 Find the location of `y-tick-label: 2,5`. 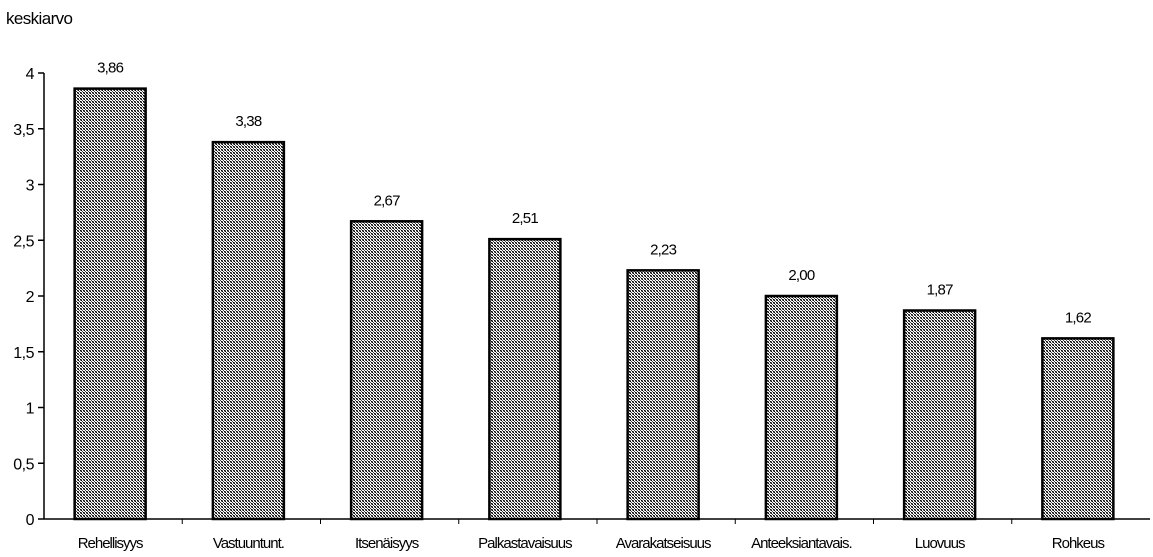

y-tick-label: 2,5 is located at coordinates (23, 241).